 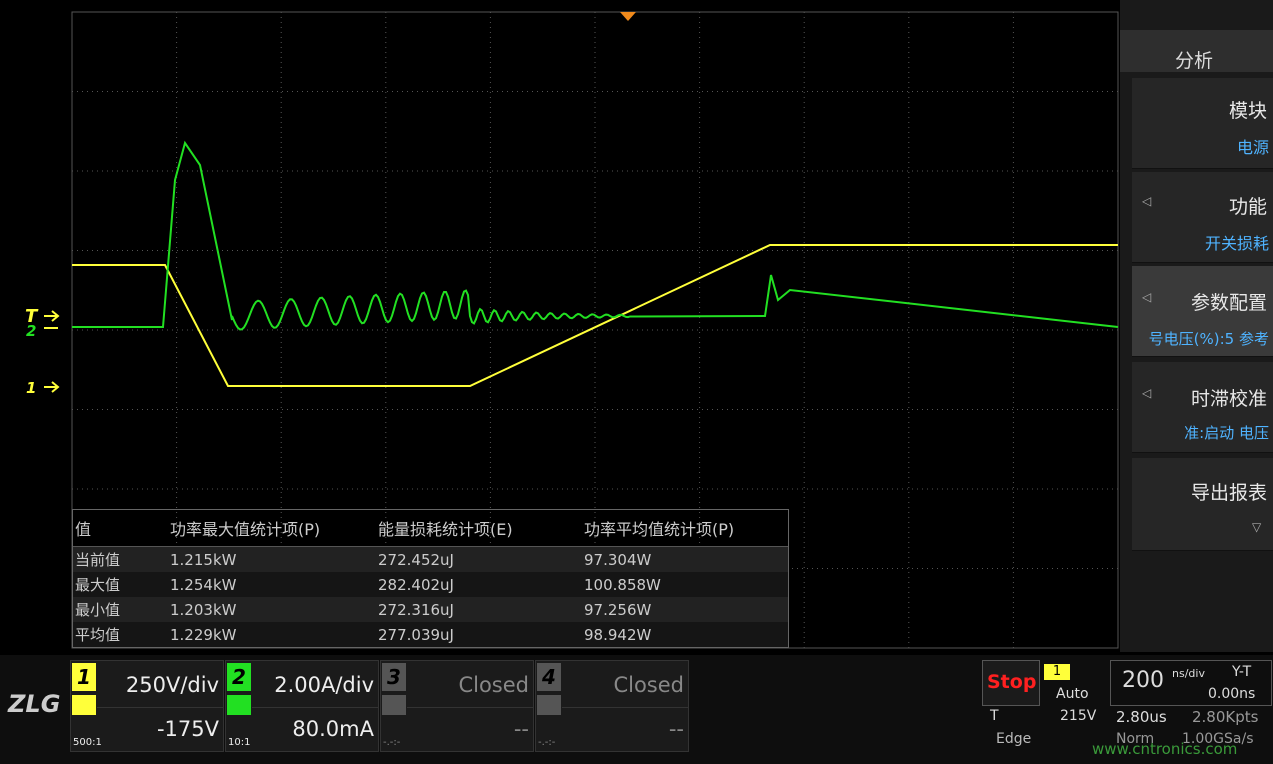 I want to click on channel-scale: 2.00A/div, so click(x=324, y=685).